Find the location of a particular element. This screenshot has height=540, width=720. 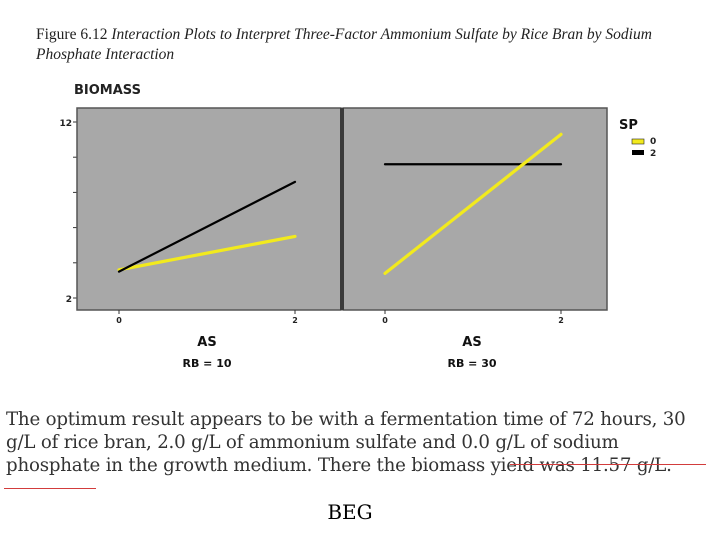

y-axis: 12 2 is located at coordinates (68, 212).